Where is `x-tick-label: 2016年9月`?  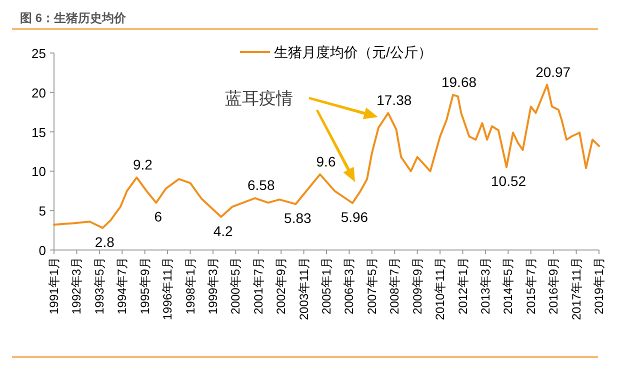 x-tick-label: 2016年9月 is located at coordinates (553, 285).